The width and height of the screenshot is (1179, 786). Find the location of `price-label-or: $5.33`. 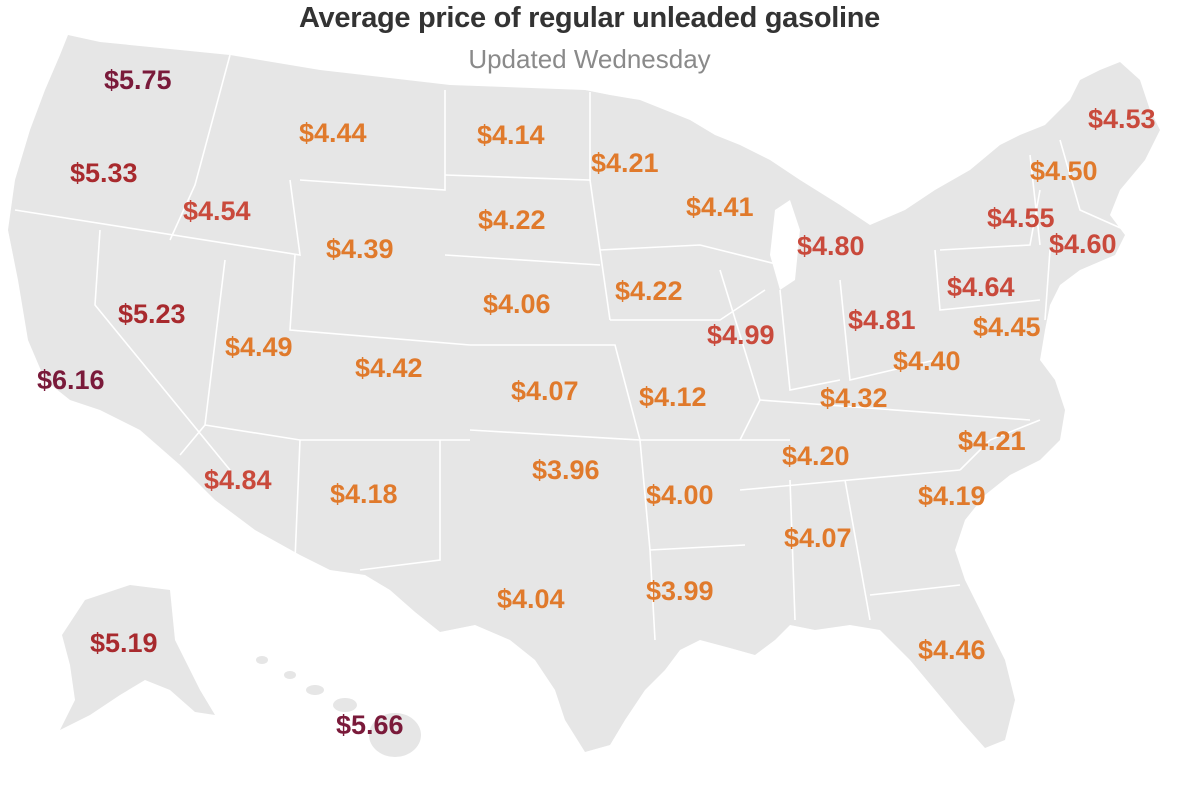

price-label-or: $5.33 is located at coordinates (104, 173).